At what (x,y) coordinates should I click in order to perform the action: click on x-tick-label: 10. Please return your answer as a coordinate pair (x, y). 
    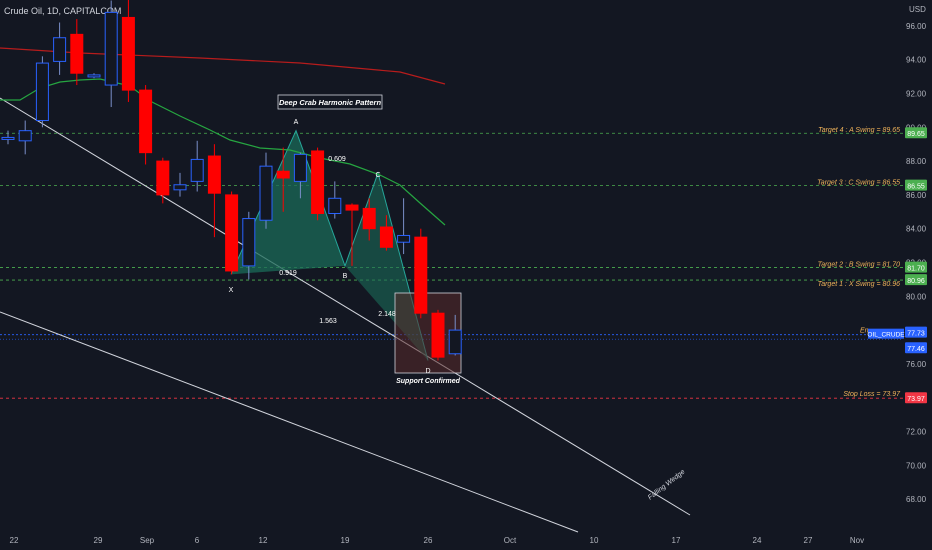
    Looking at the image, I should click on (594, 540).